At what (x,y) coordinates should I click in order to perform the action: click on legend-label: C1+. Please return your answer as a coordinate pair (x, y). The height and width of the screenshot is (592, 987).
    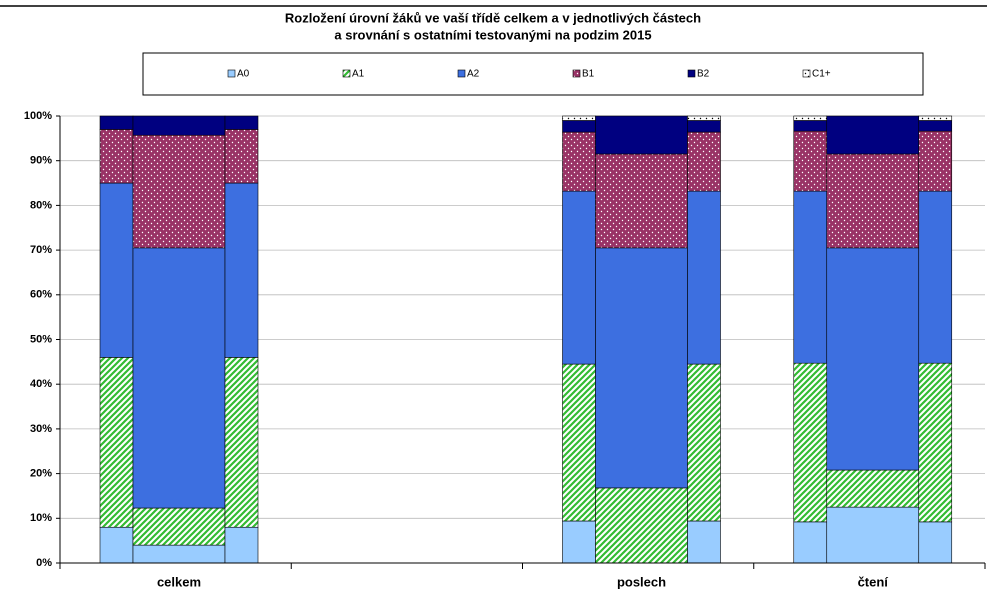
    Looking at the image, I should click on (821, 74).